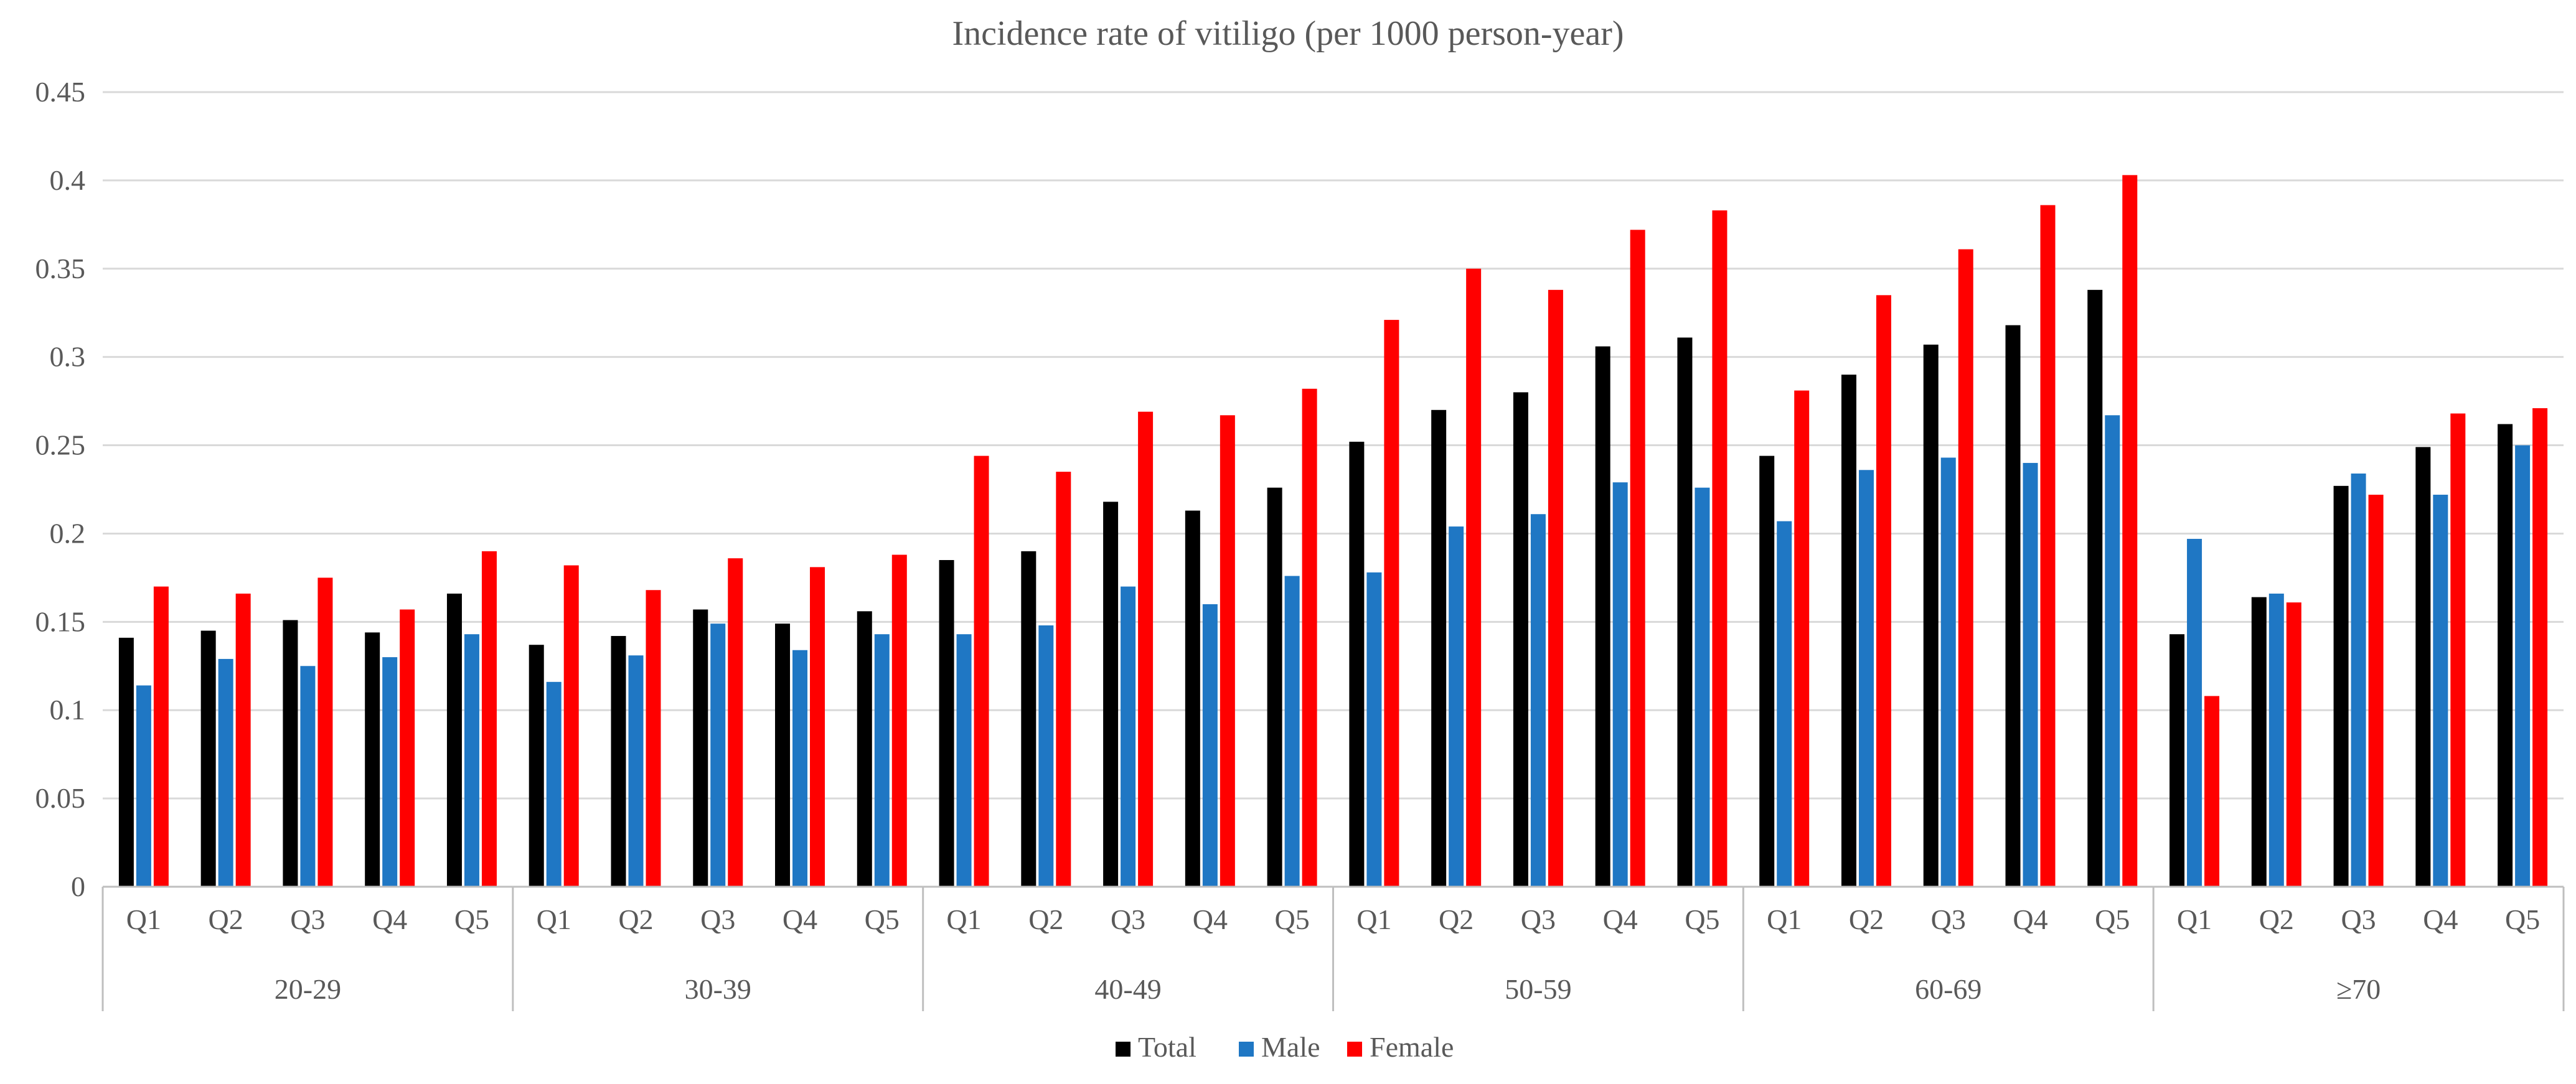 This screenshot has width=2576, height=1084. Describe the element at coordinates (1412, 1047) in the screenshot. I see `legend-label-female: Female` at that location.